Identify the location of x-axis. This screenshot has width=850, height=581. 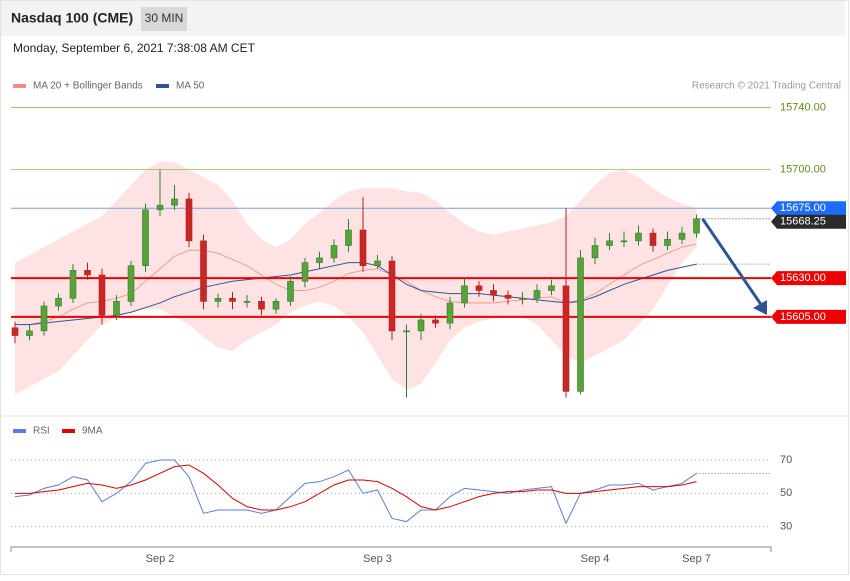
(391, 549).